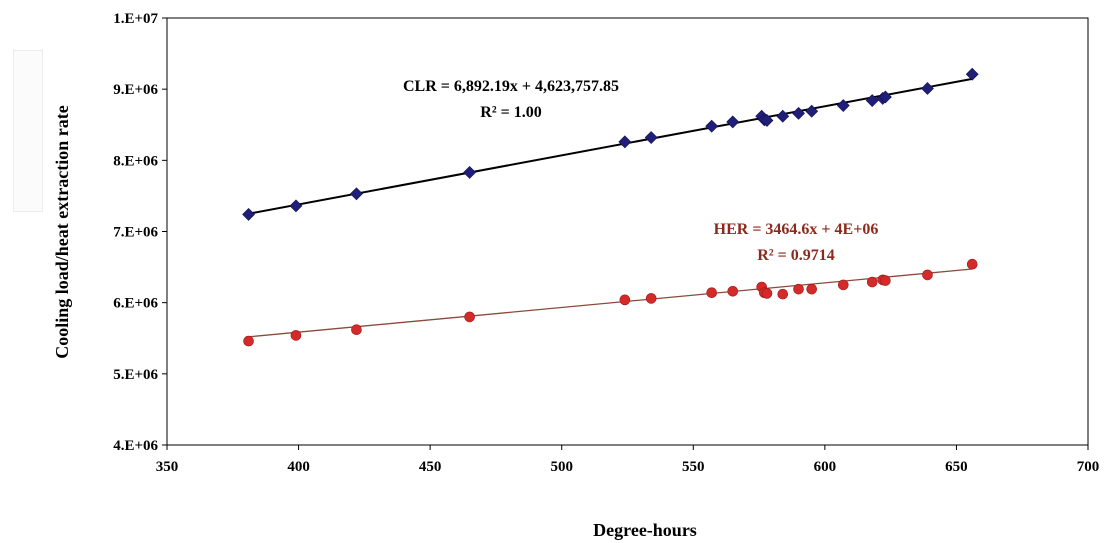 The height and width of the screenshot is (543, 1112). I want to click on y-tick-label: 9.E+06, so click(135, 90).